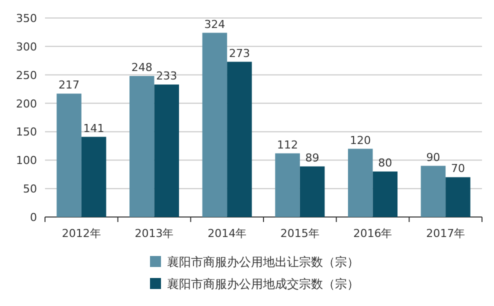  Describe the element at coordinates (360, 140) in the screenshot. I see `data-label: 120` at that location.